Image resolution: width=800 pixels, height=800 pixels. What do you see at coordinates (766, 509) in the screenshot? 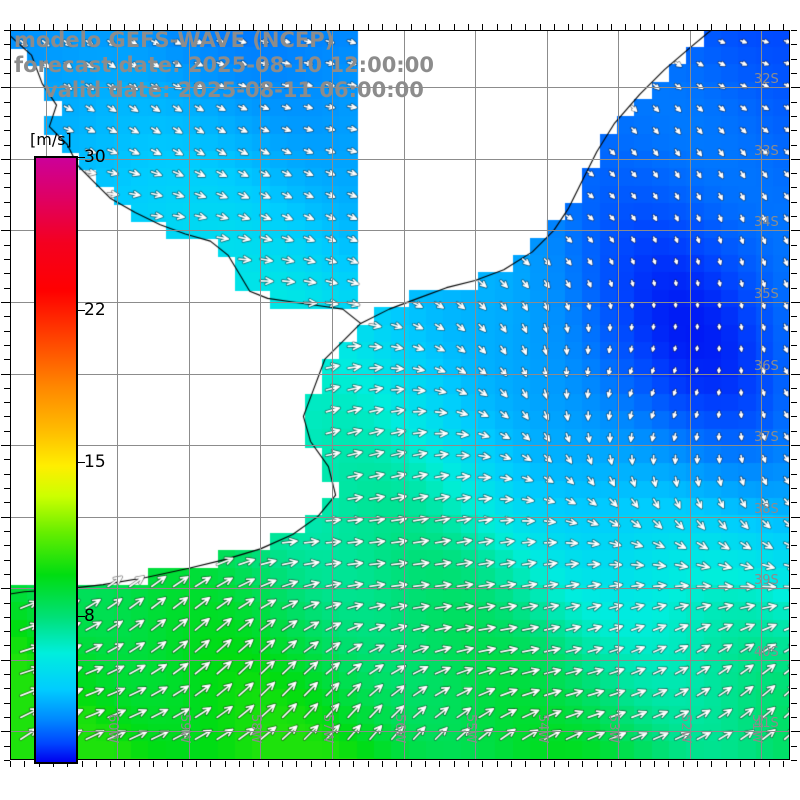
I see `latitude-label: 38S` at bounding box center [766, 509].